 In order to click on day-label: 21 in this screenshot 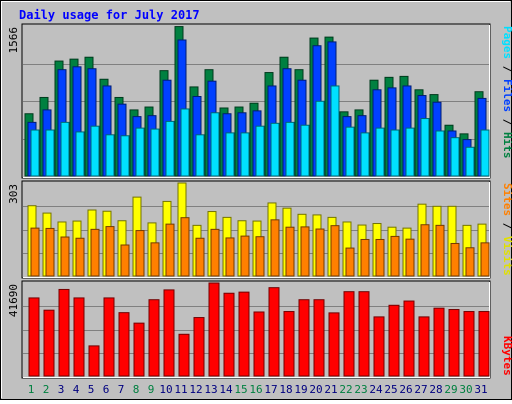, I will do `click(330, 389)`.